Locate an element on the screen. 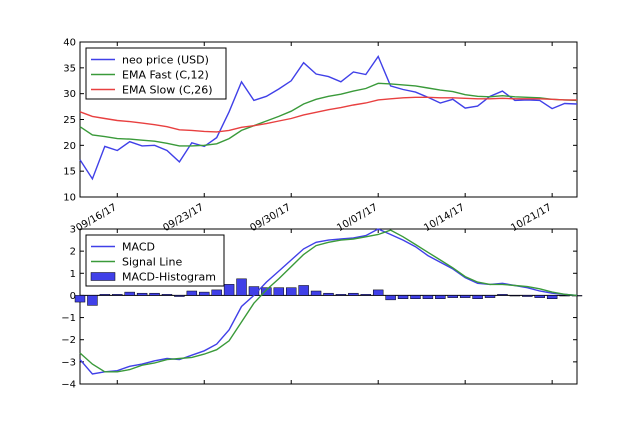 The height and width of the screenshot is (431, 640). y-tick-label: 2 is located at coordinates (73, 252).